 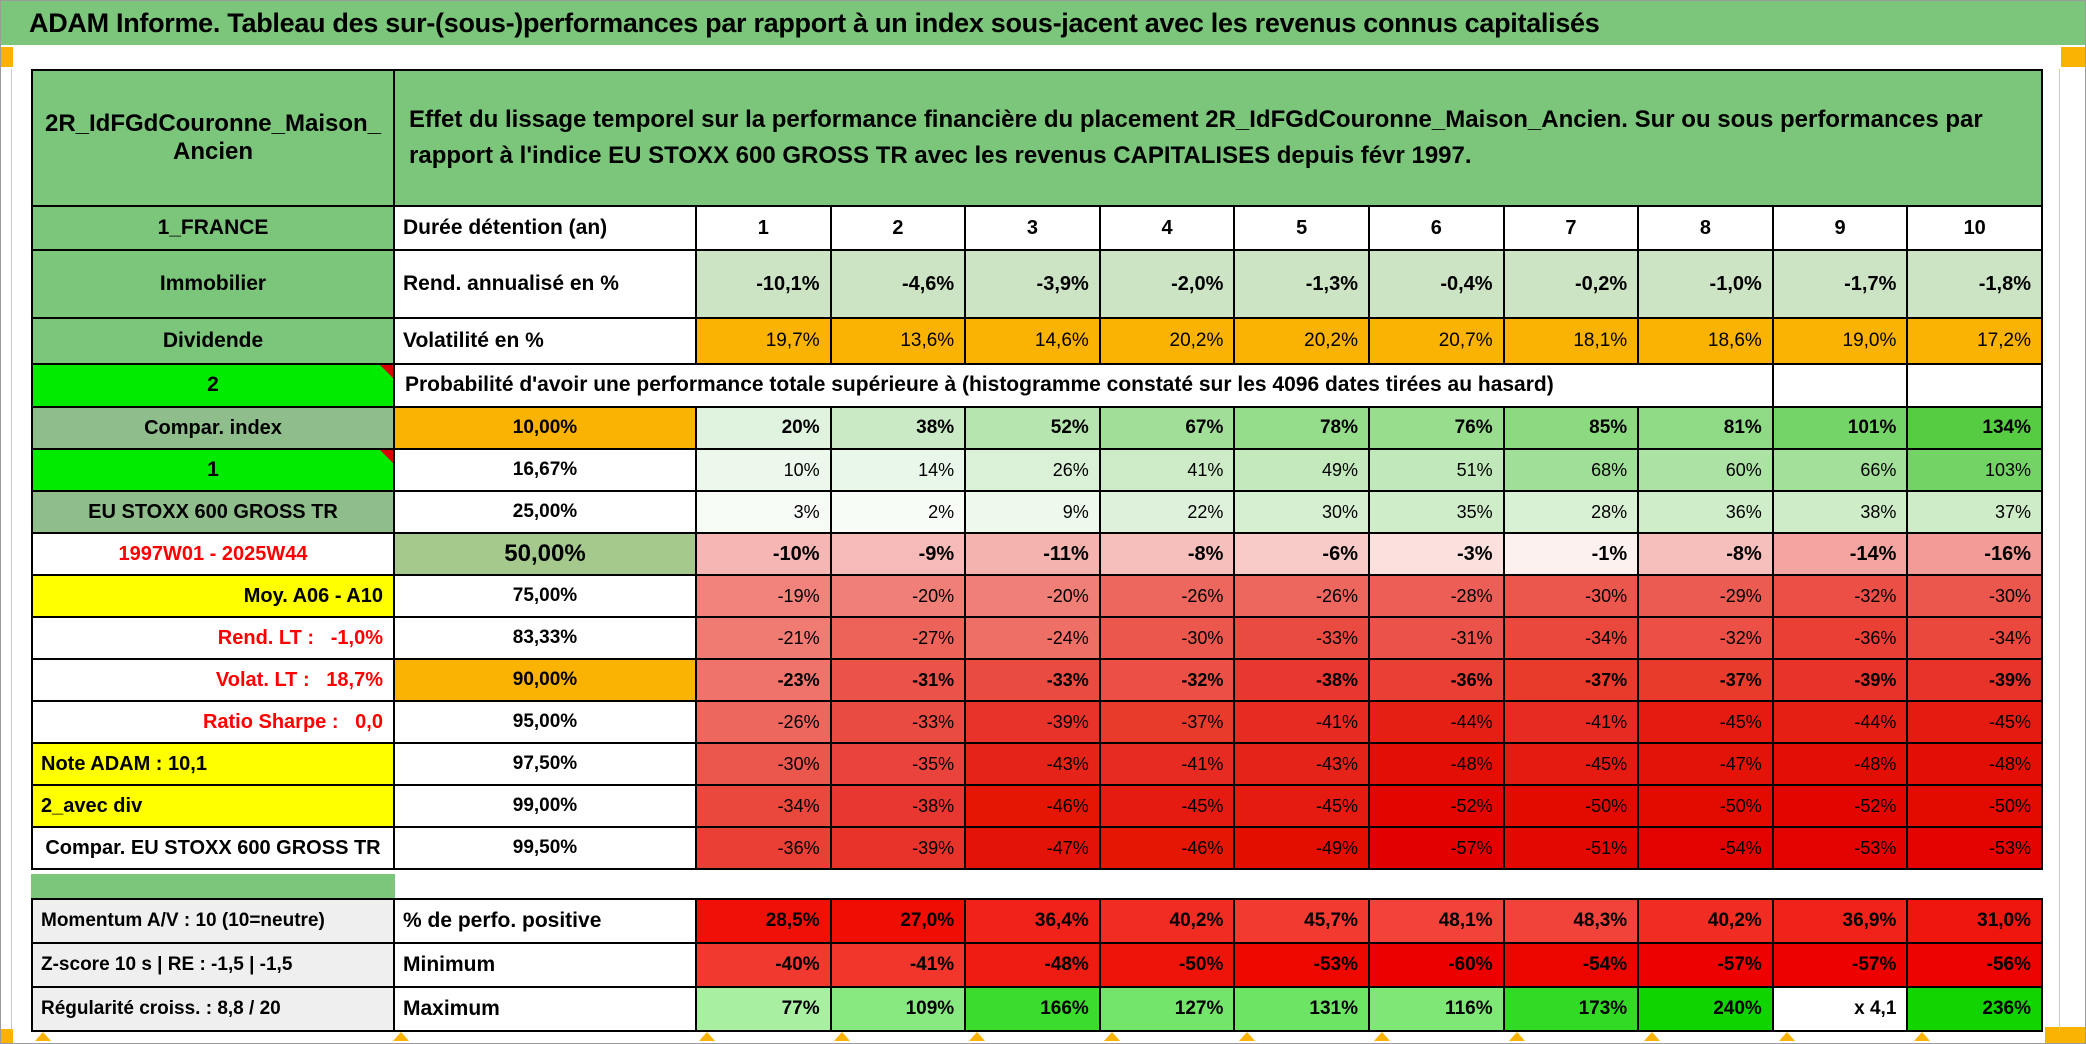 What do you see at coordinates (213, 965) in the screenshot?
I see `row-label-cell: Z-score 10 s | RE : -1,5 | -1,5` at bounding box center [213, 965].